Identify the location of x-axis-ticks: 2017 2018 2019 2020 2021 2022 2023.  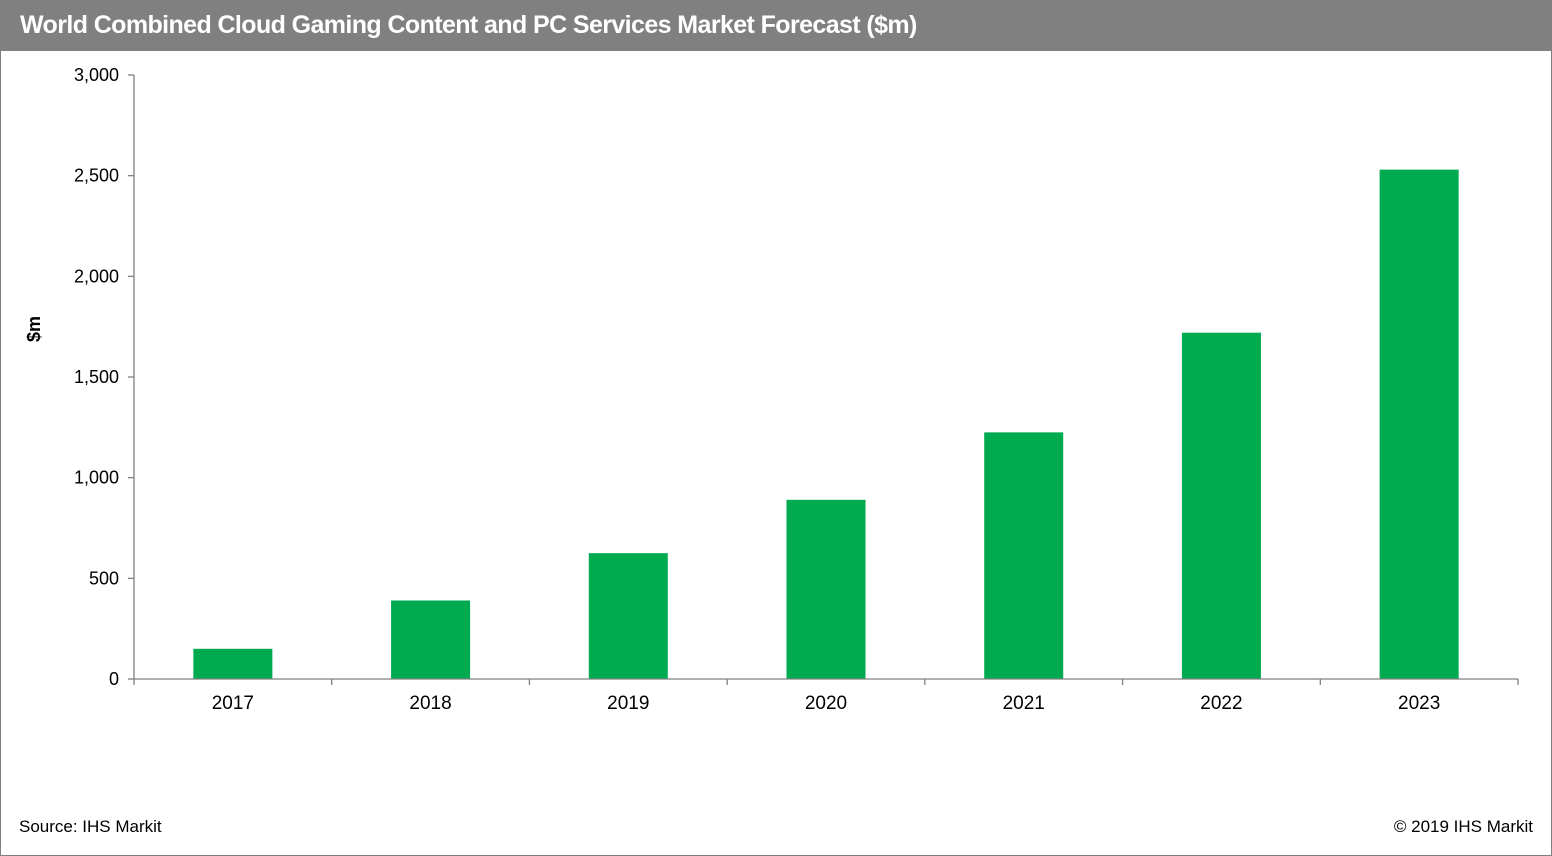
(826, 696).